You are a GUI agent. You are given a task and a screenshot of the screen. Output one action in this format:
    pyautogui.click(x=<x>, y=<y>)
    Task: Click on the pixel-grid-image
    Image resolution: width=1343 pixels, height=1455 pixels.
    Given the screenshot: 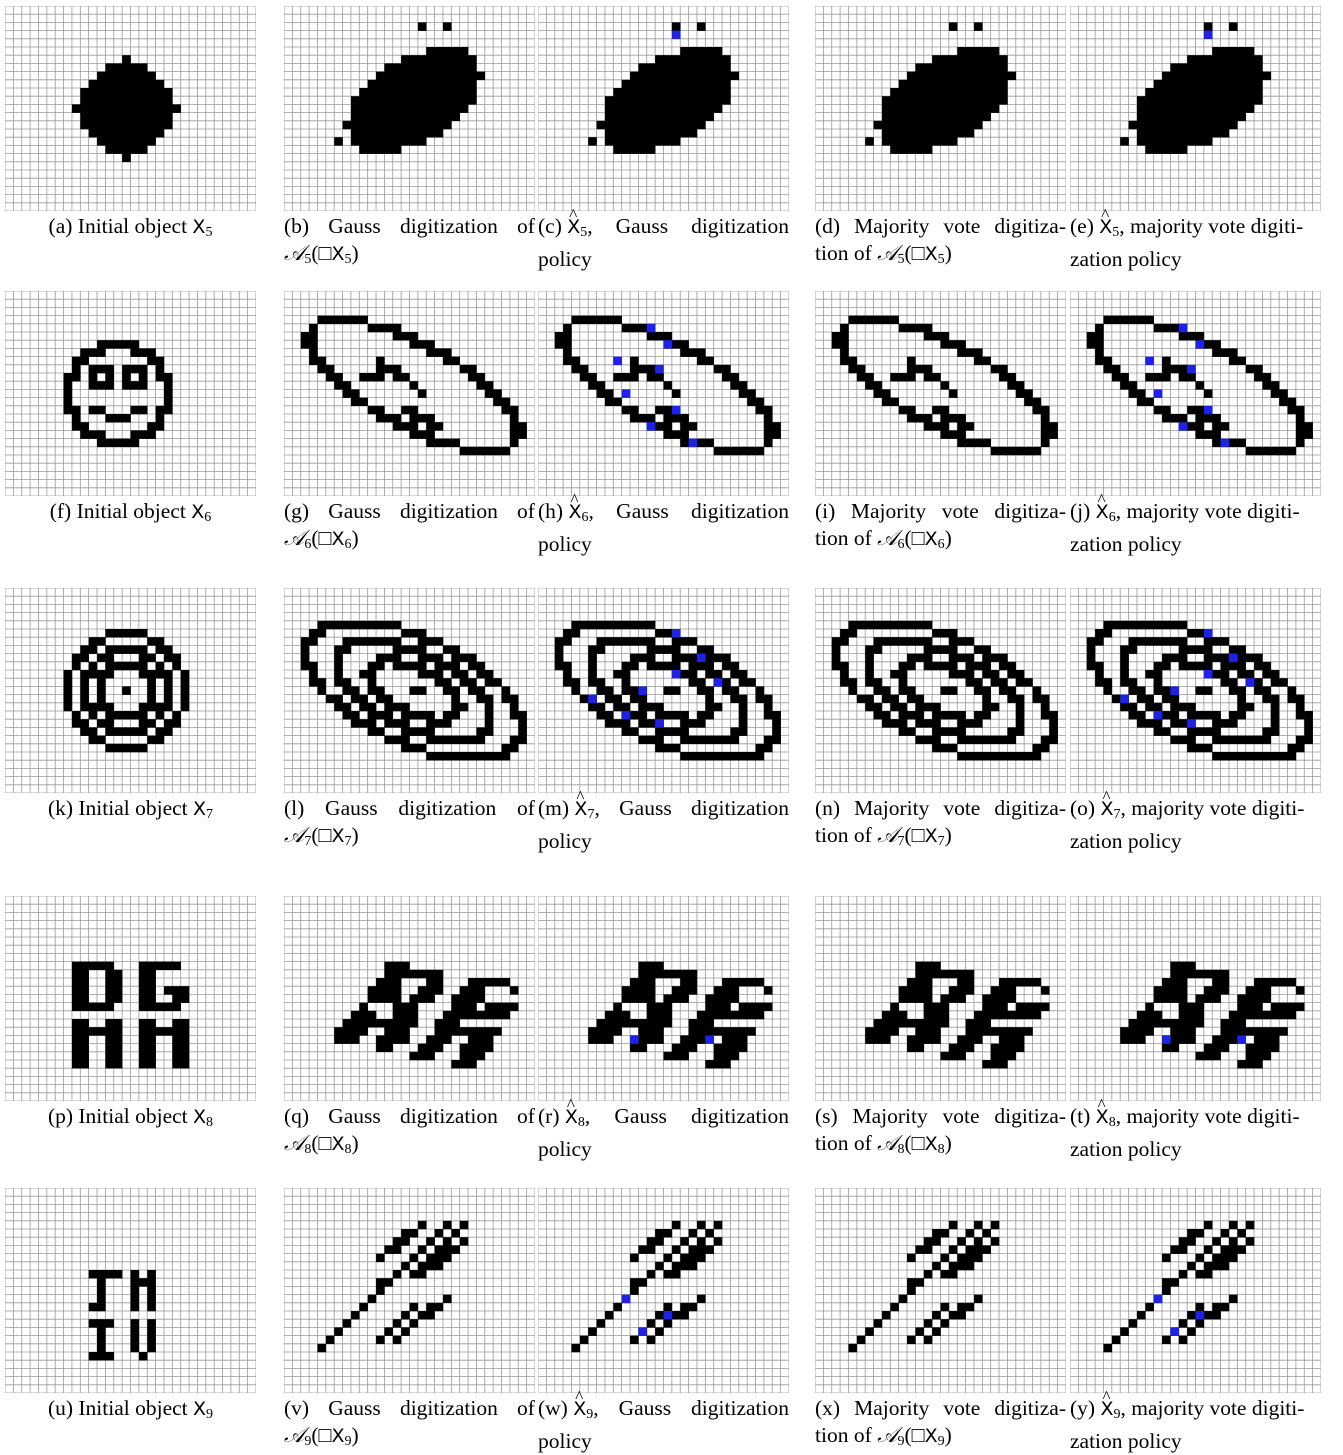 What is the action you would take?
    pyautogui.click(x=940, y=998)
    